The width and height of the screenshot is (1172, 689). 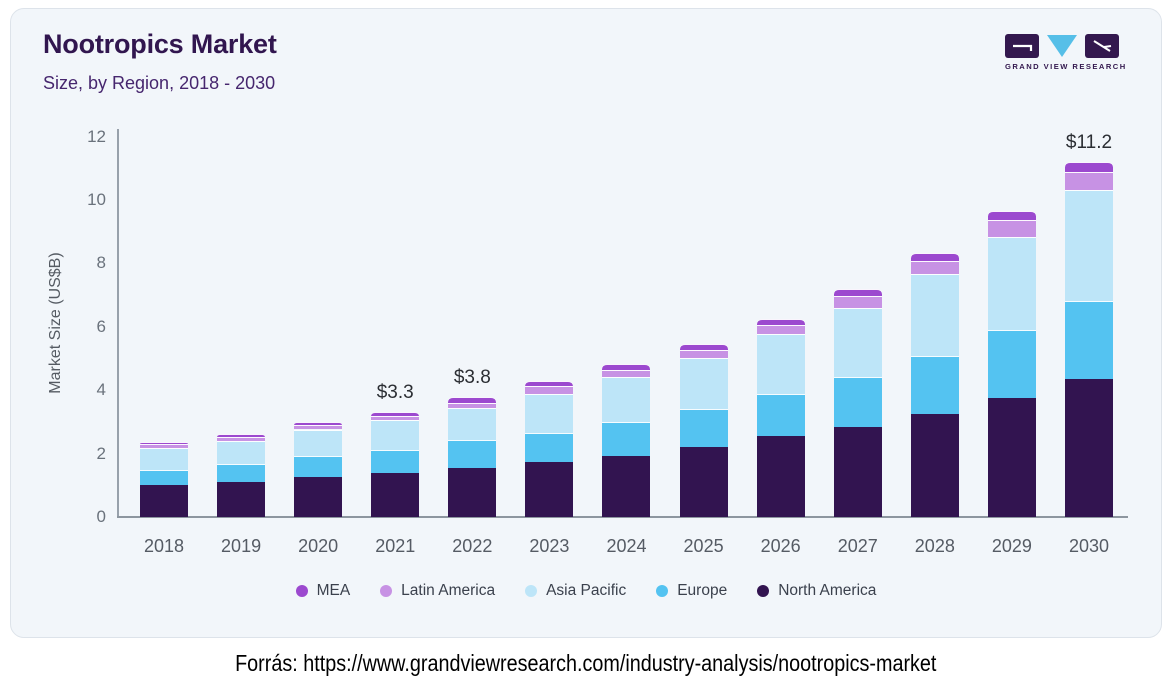 What do you see at coordinates (622, 517) in the screenshot?
I see `x-axis-line` at bounding box center [622, 517].